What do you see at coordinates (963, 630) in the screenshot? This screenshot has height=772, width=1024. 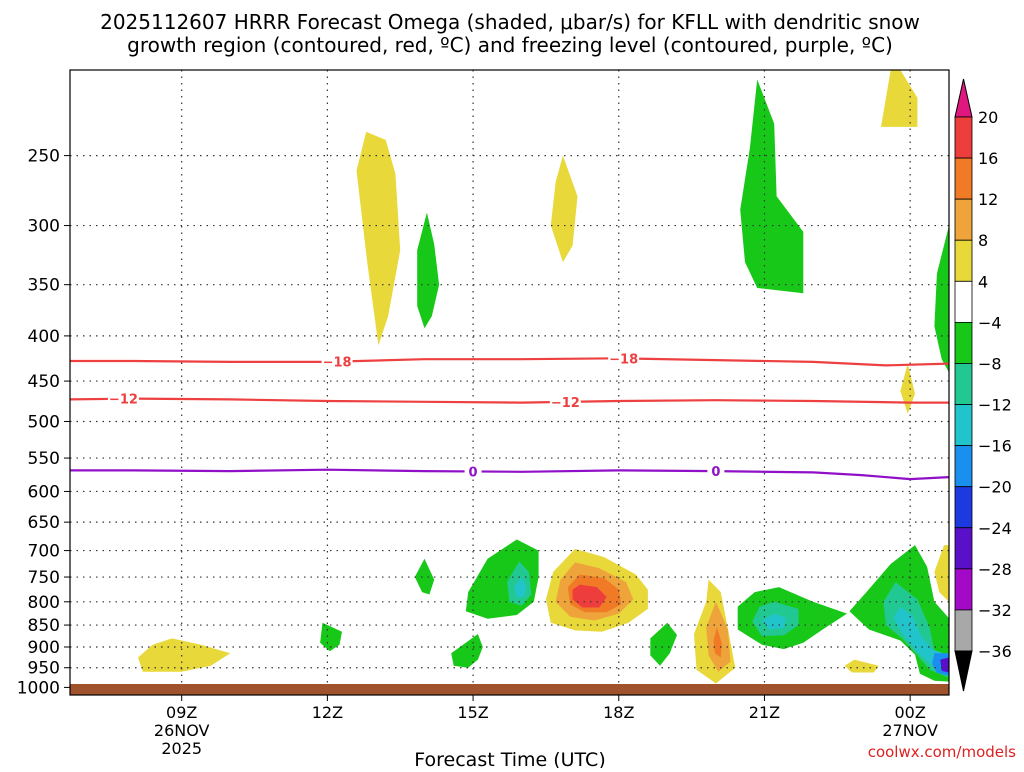 I see `colorbar-bin--36` at bounding box center [963, 630].